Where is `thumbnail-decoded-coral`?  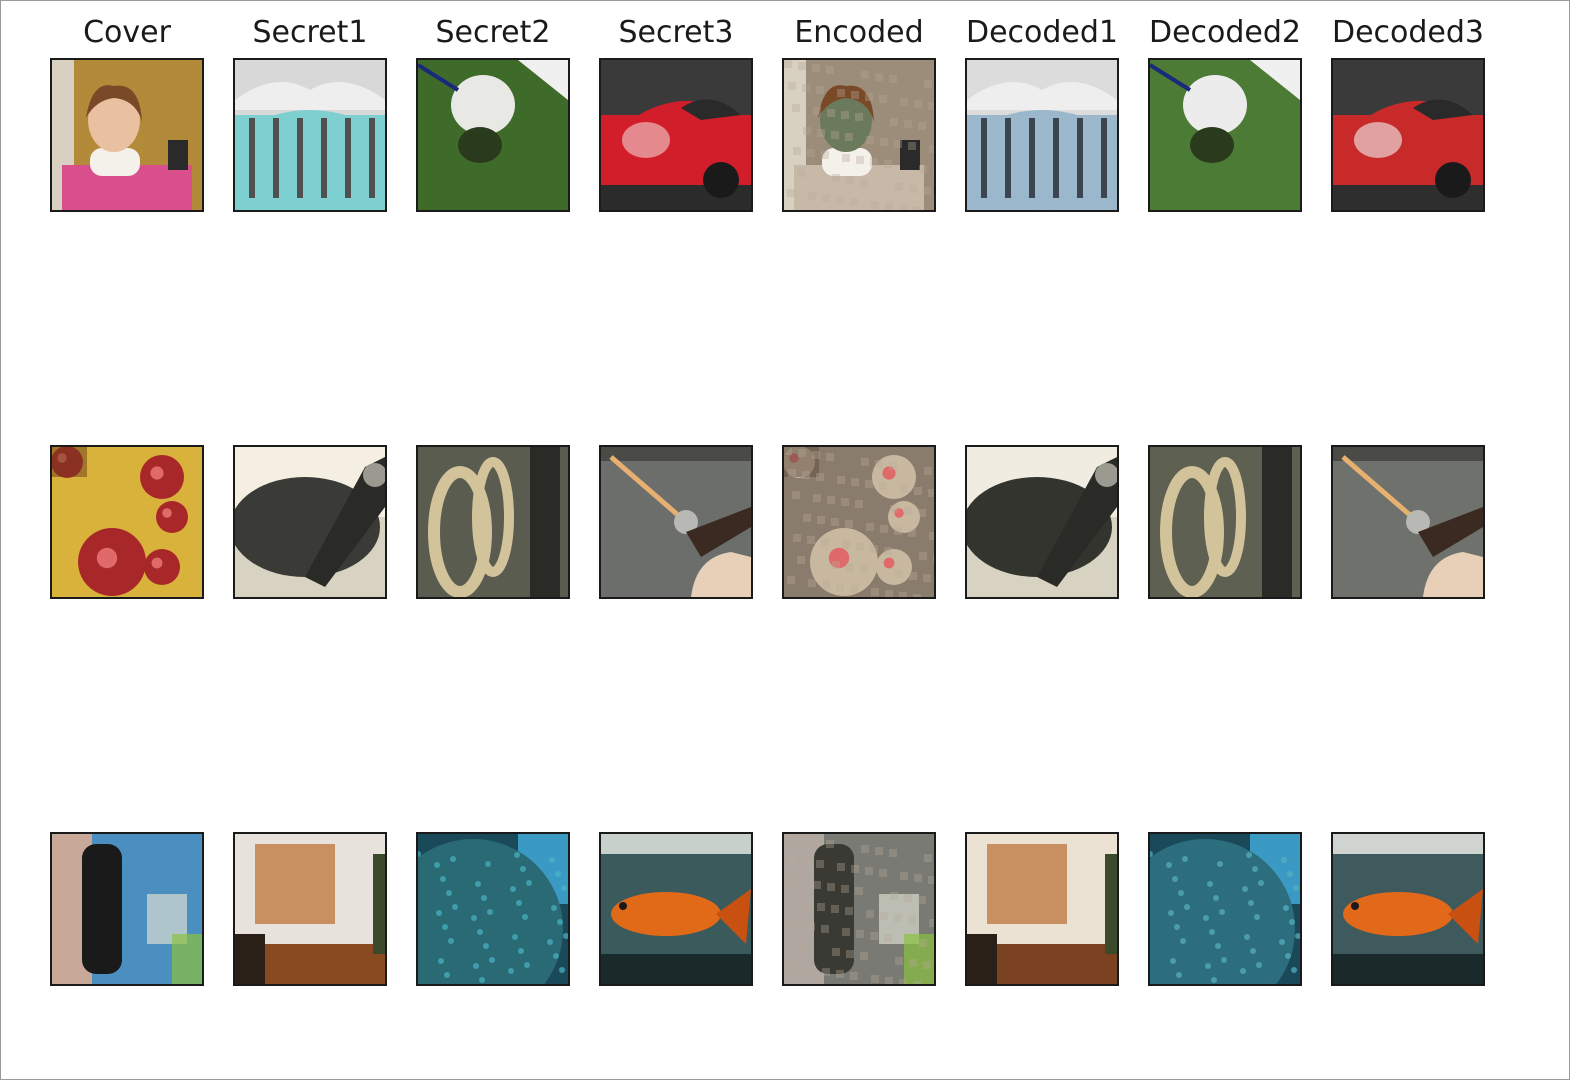 thumbnail-decoded-coral is located at coordinates (1225, 909).